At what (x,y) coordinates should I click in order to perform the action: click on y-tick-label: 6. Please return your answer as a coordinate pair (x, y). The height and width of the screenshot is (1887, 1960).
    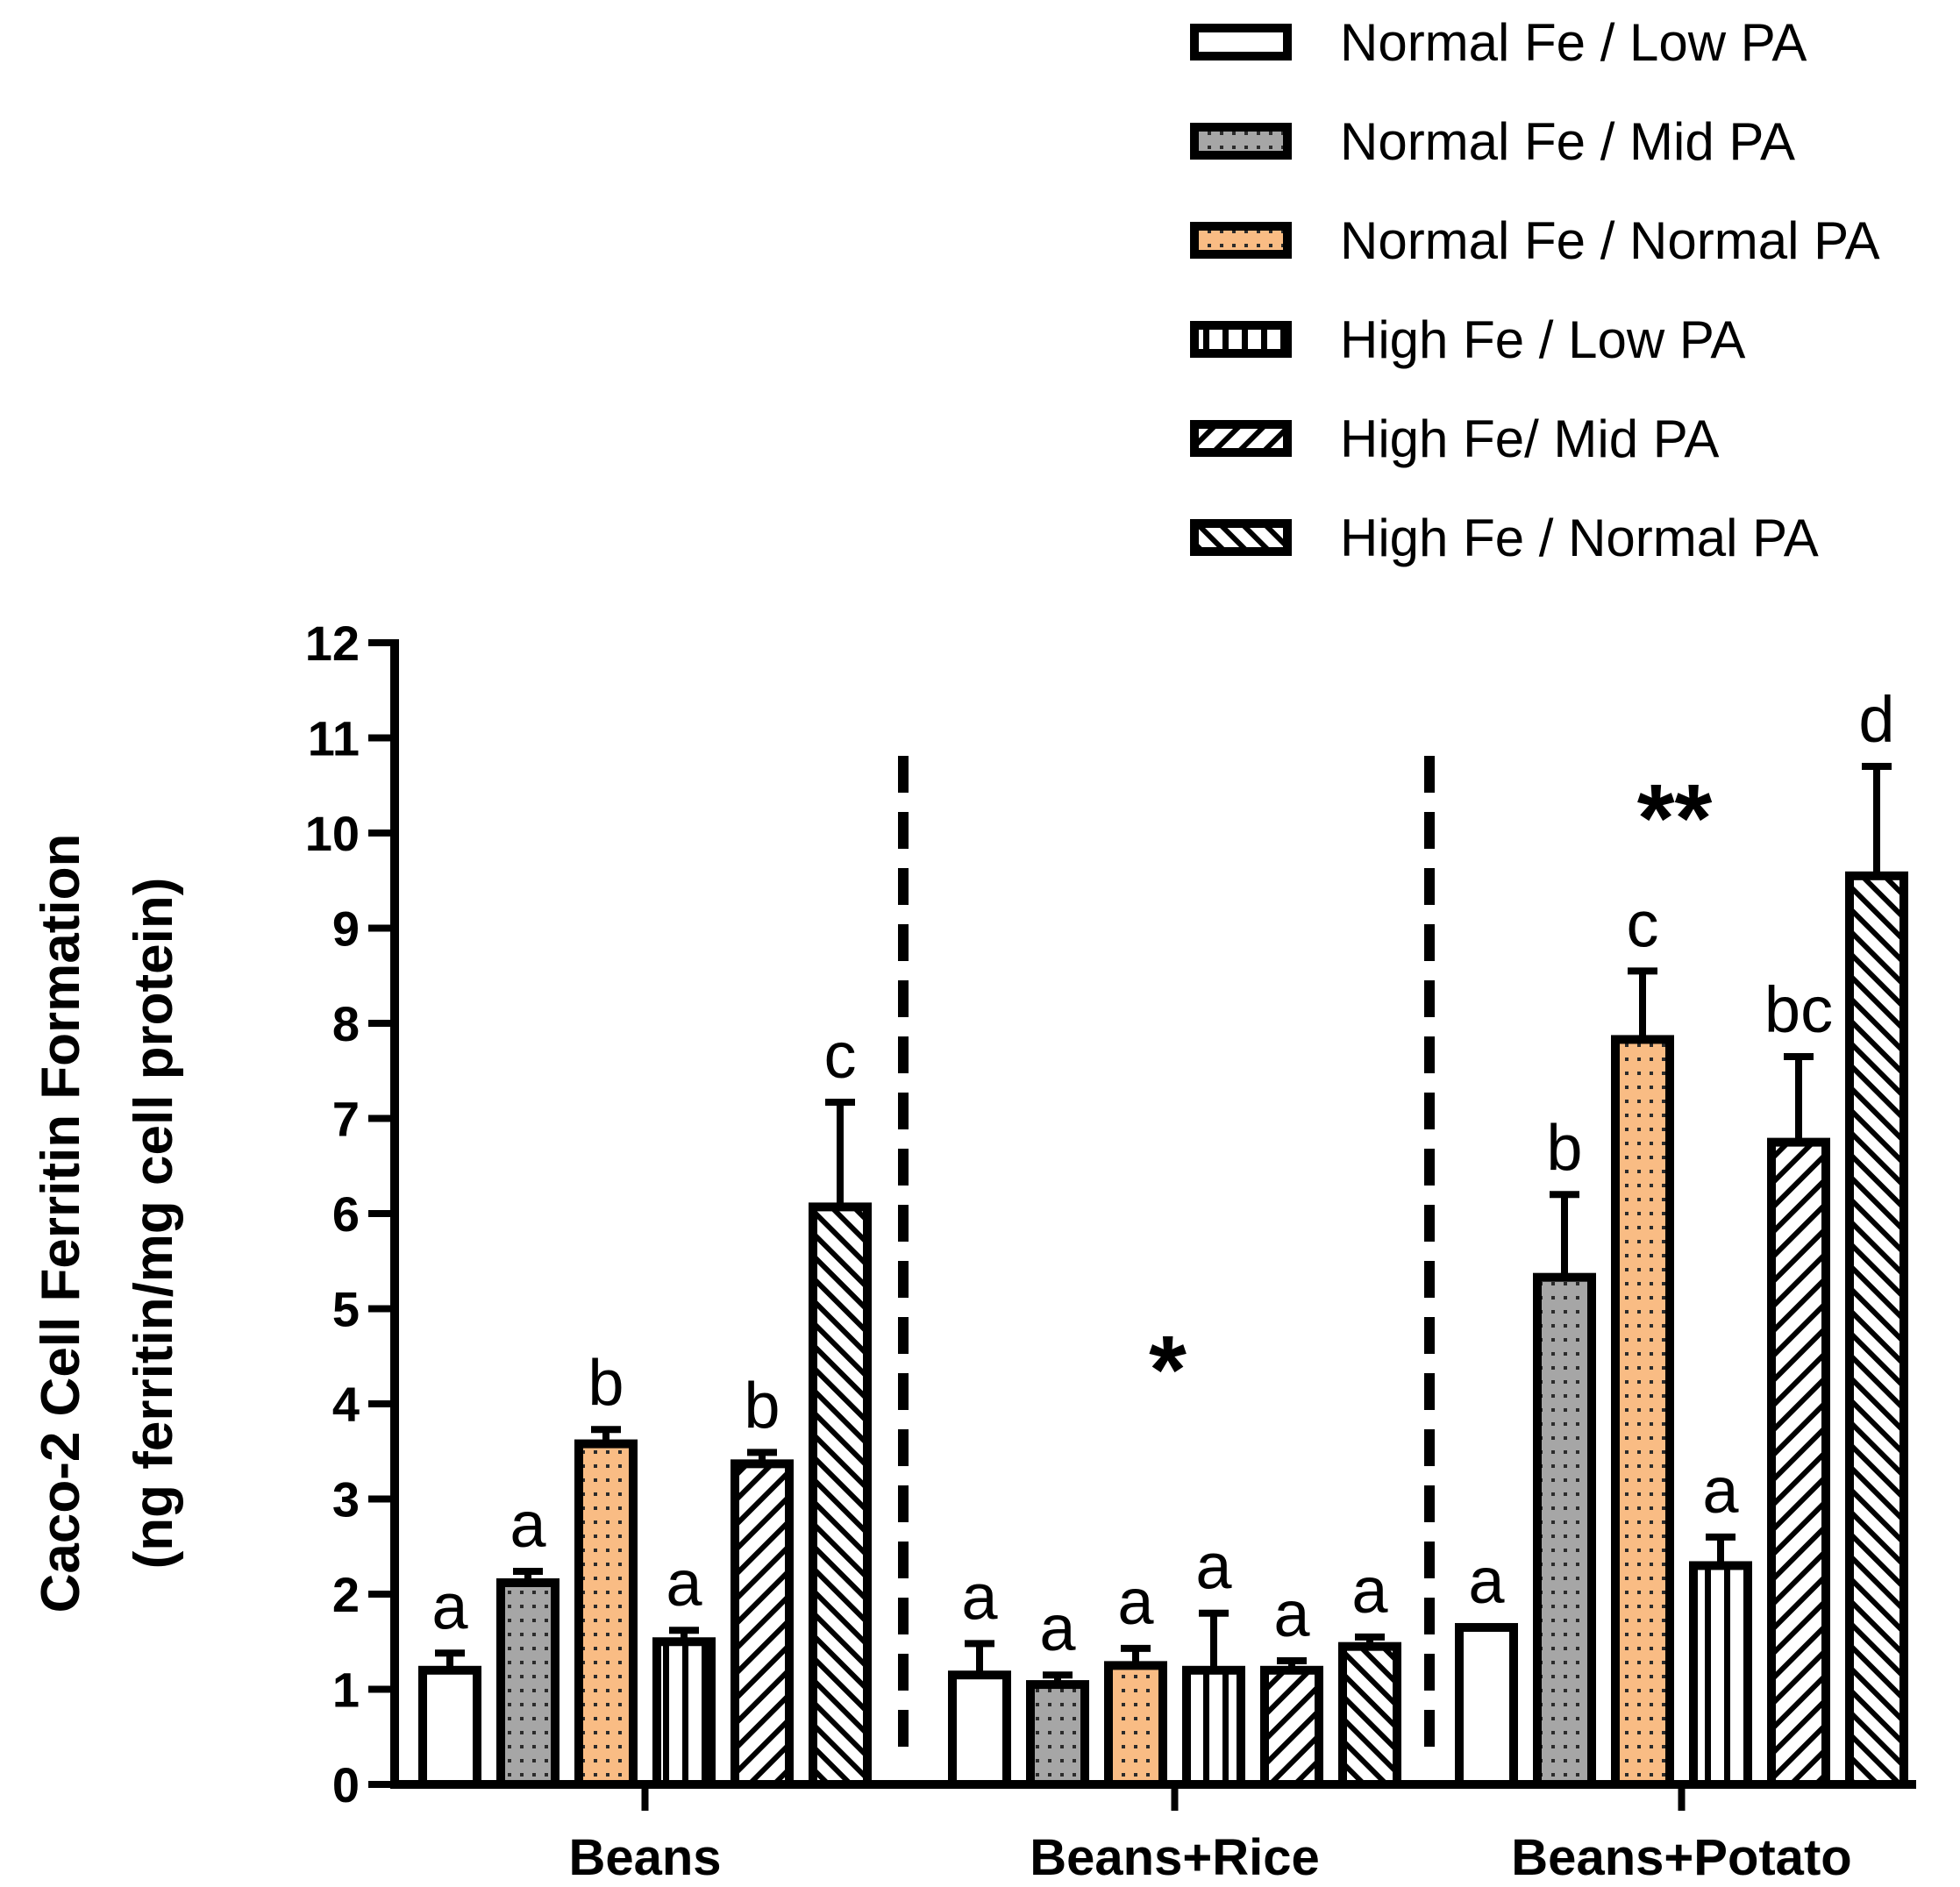
    Looking at the image, I should click on (346, 1214).